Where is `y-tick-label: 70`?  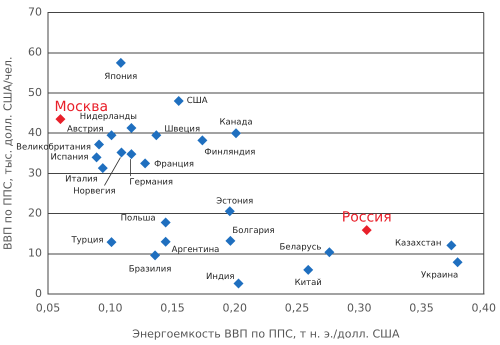 y-tick-label: 70 is located at coordinates (35, 11).